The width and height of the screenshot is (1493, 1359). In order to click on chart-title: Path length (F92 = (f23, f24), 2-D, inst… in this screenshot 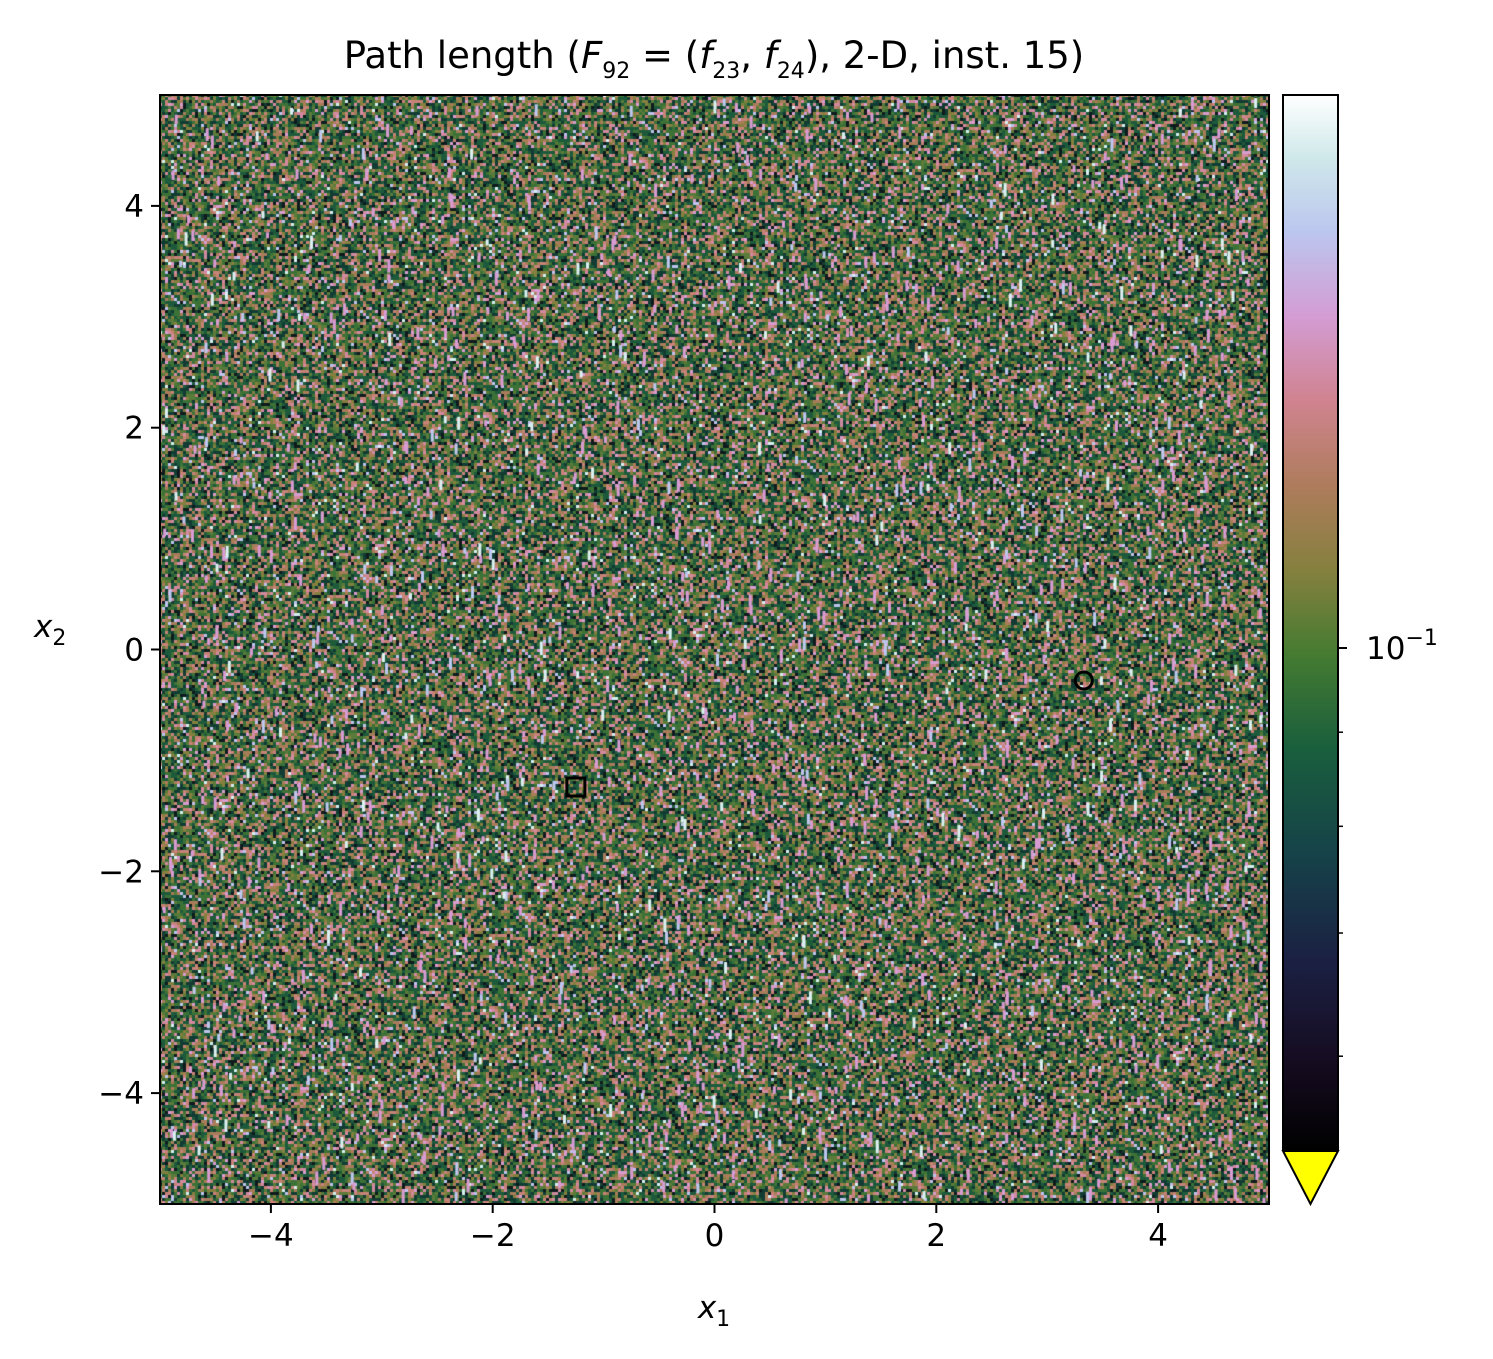, I will do `click(714, 59)`.